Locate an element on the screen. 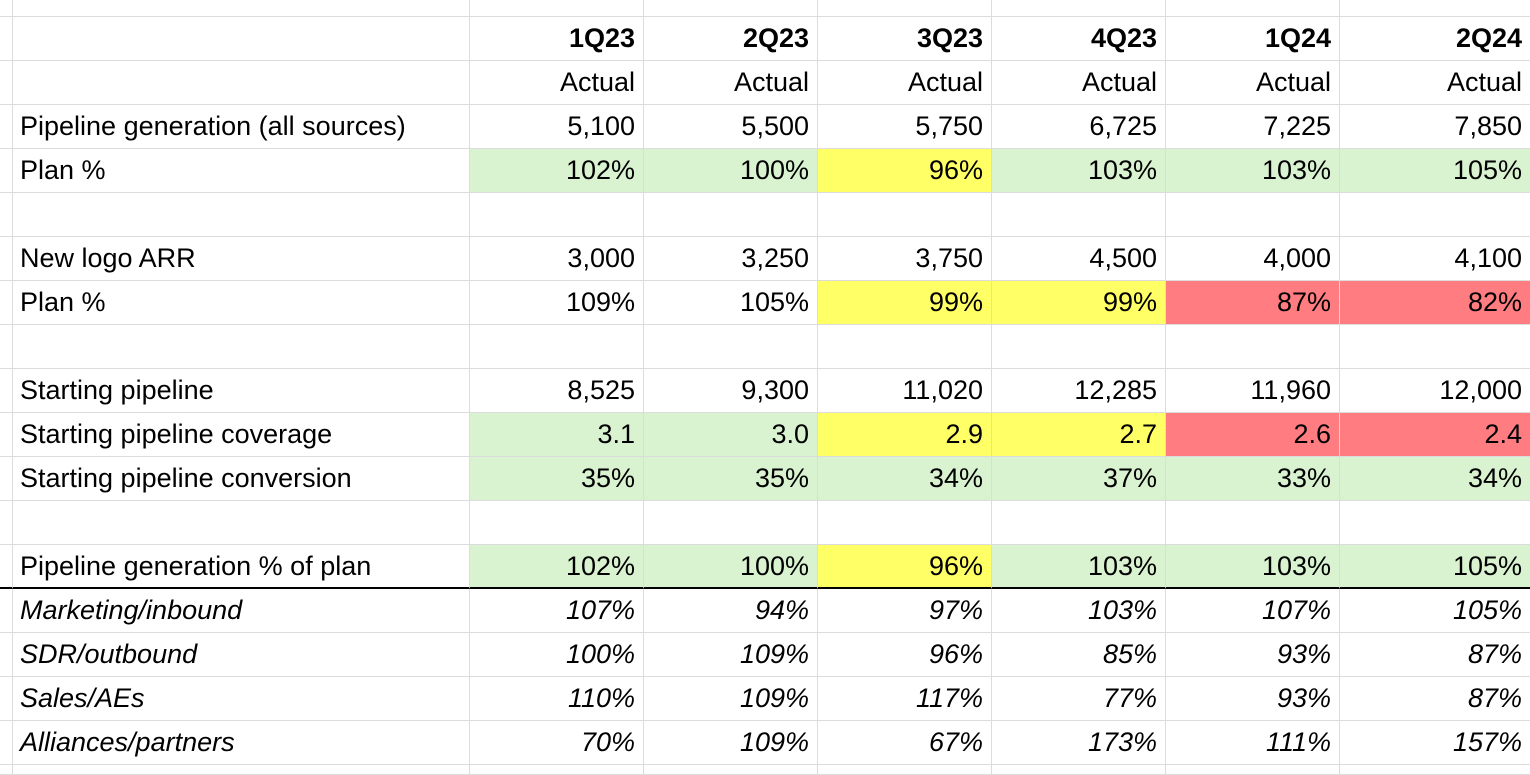 The image size is (1530, 775). value-cell: 3.1 is located at coordinates (557, 435).